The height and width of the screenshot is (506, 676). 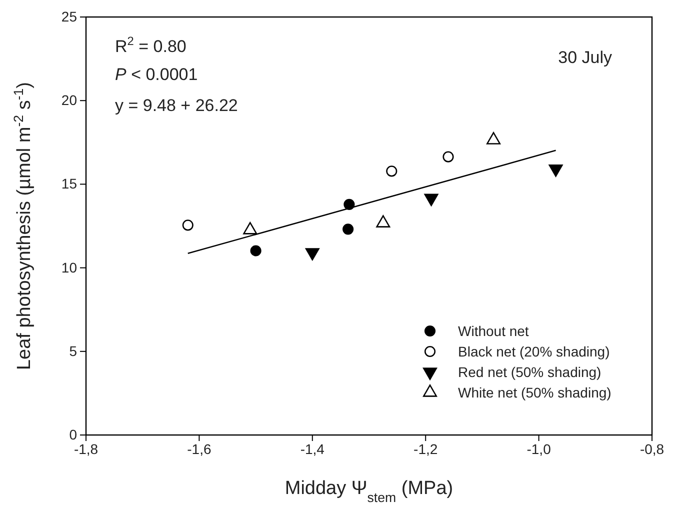 What do you see at coordinates (150, 45) in the screenshot?
I see `annotation: R$^{2}$ = 0.80` at bounding box center [150, 45].